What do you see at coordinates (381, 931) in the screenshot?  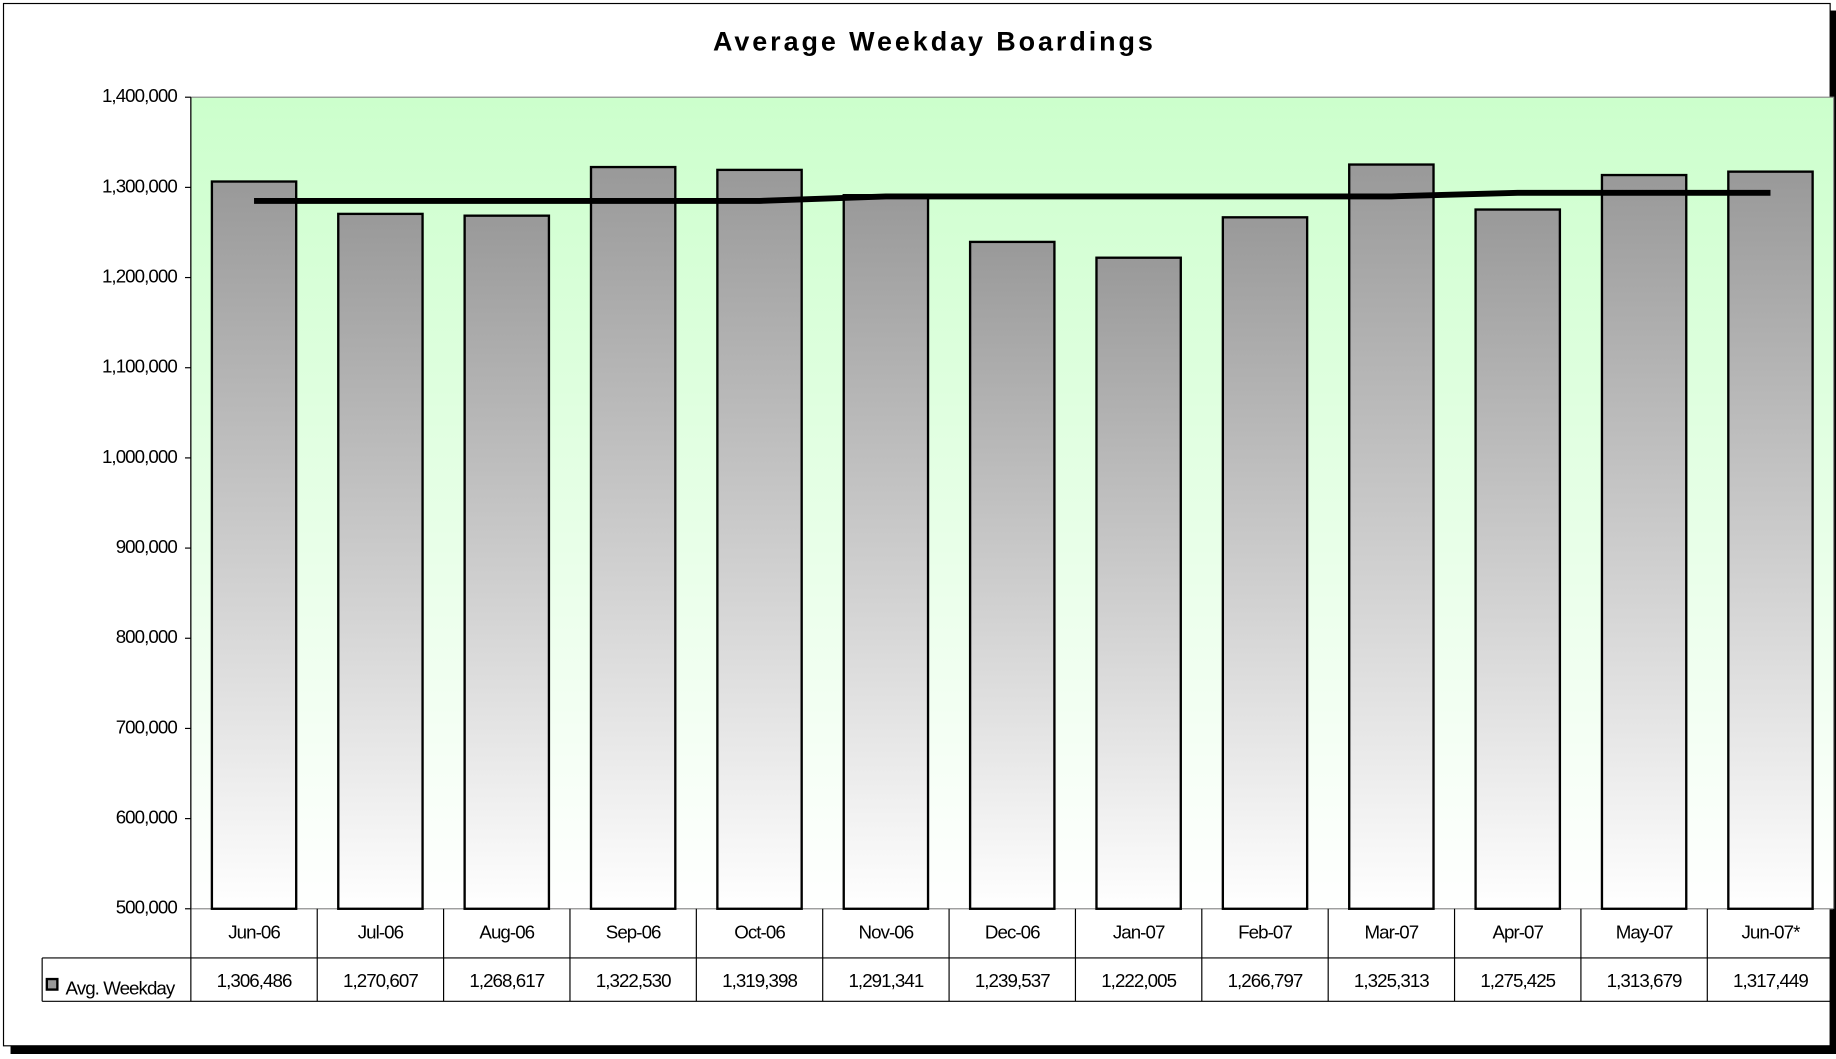 I see `x-tick-label: Jul-06` at bounding box center [381, 931].